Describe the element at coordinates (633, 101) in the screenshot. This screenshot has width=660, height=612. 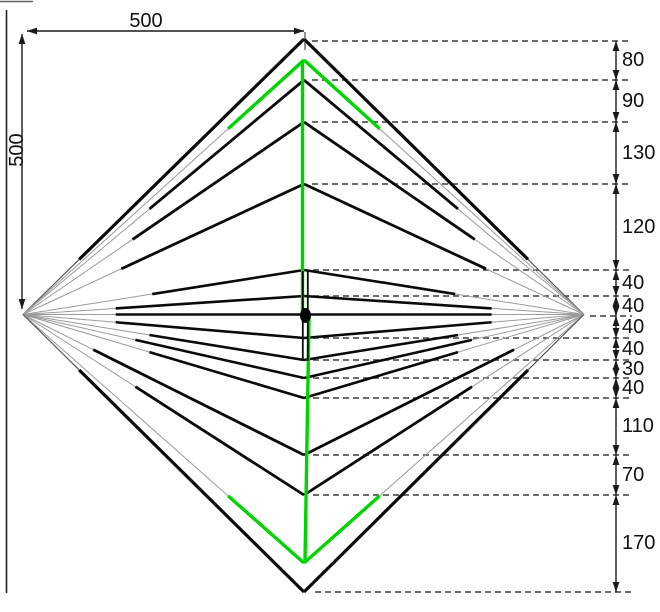
I see `right-dimension-label: 90` at that location.